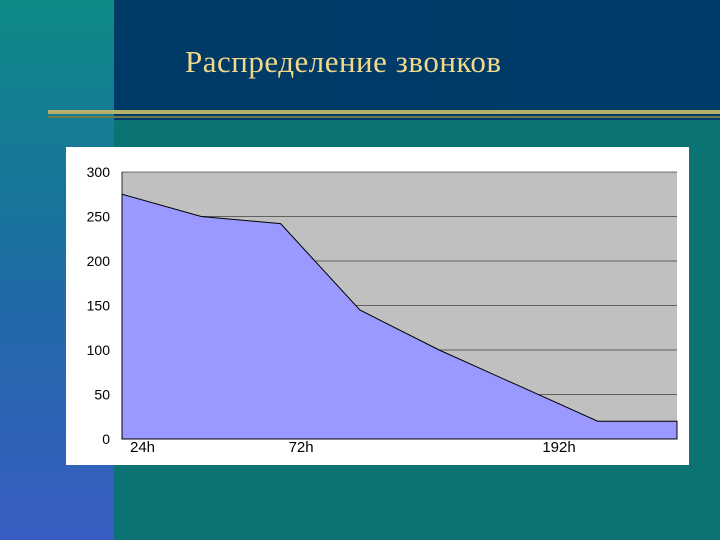 The image size is (720, 540). What do you see at coordinates (384, 112) in the screenshot?
I see `title-rule` at bounding box center [384, 112].